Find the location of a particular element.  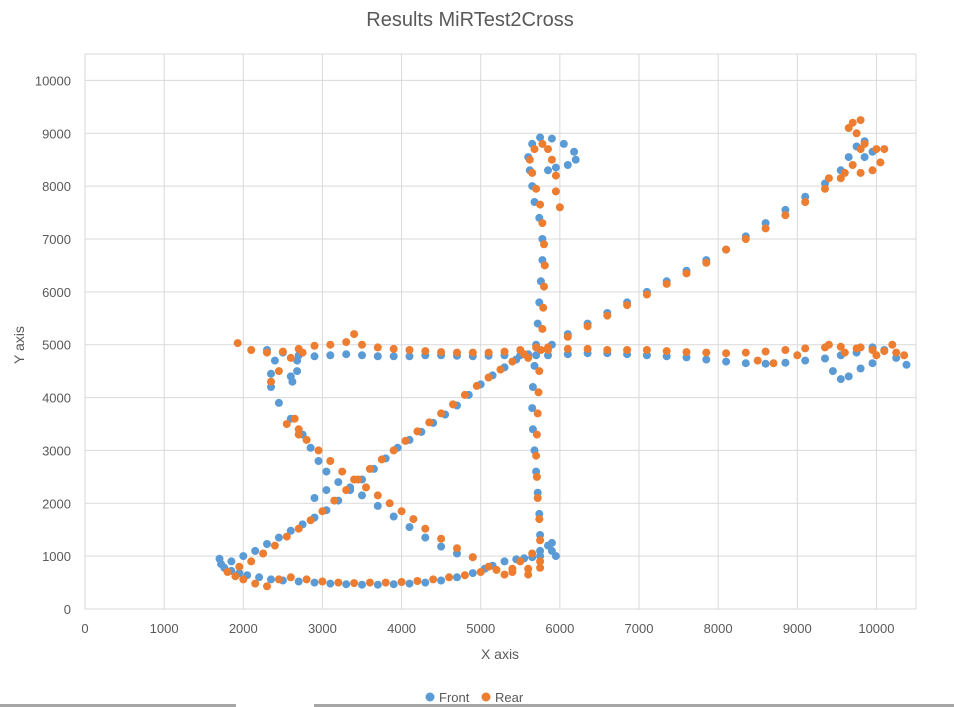

y-tick-label: 0 is located at coordinates (67, 609).